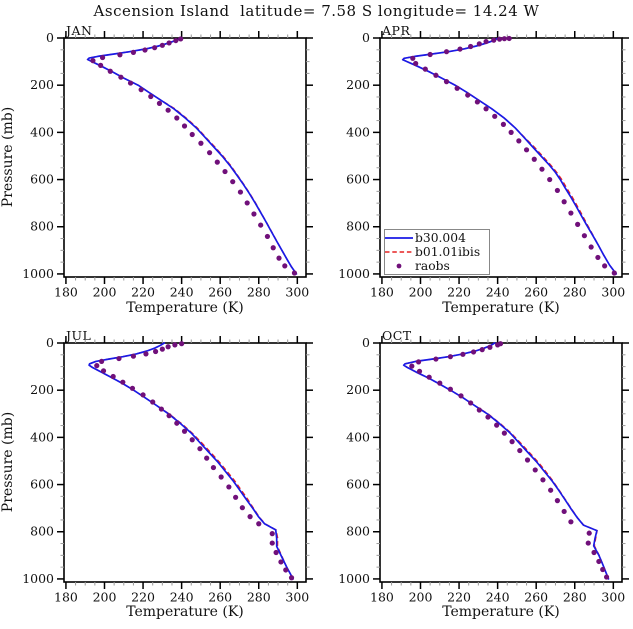 The image size is (633, 629). What do you see at coordinates (448, 252) in the screenshot?
I see `legend-label: b01.01ibis` at bounding box center [448, 252].